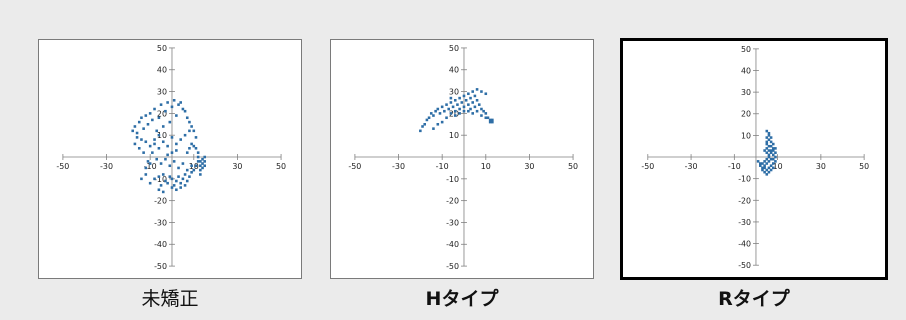 This screenshot has height=320, width=906. Describe the element at coordinates (746, 49) in the screenshot. I see `y-tick-label: 50` at that location.